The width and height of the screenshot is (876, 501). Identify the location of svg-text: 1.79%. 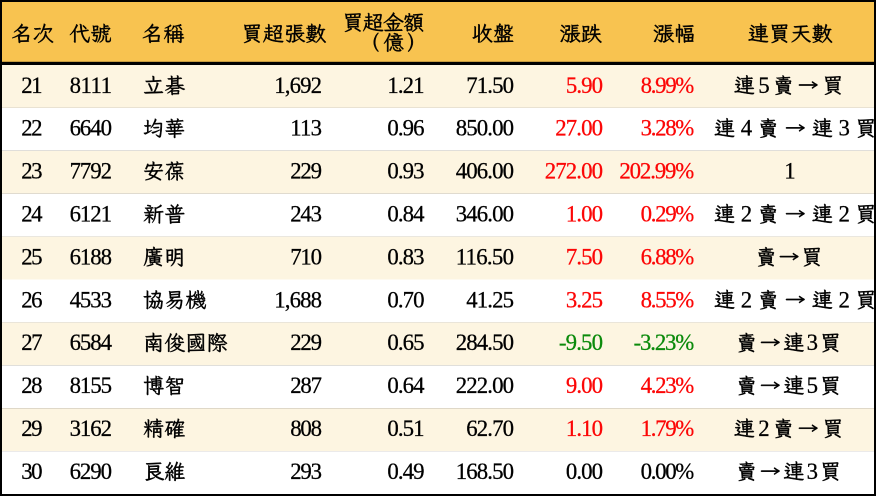
(668, 428).